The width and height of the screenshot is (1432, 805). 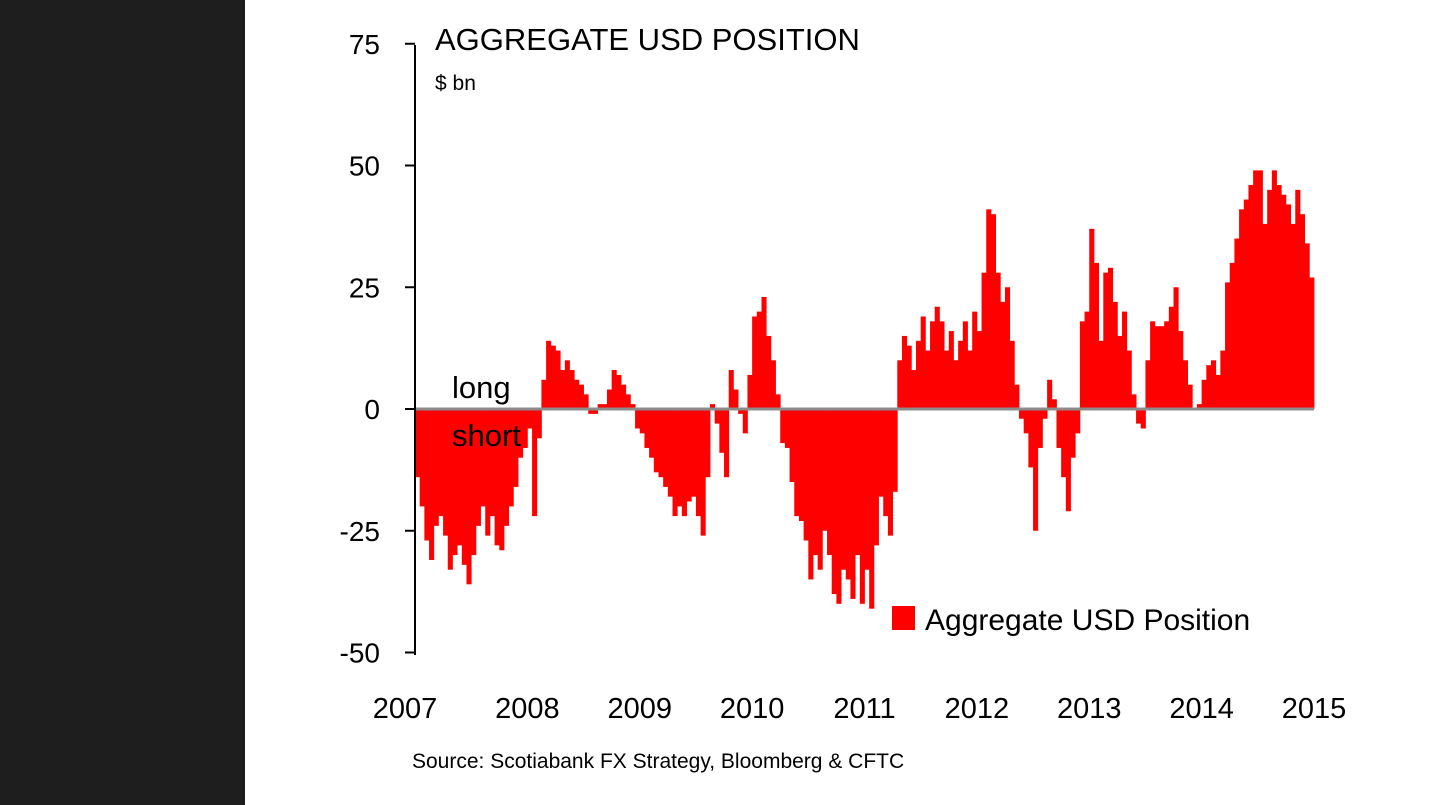 I want to click on legend-label: Aggregate USD Position, so click(x=1087, y=620).